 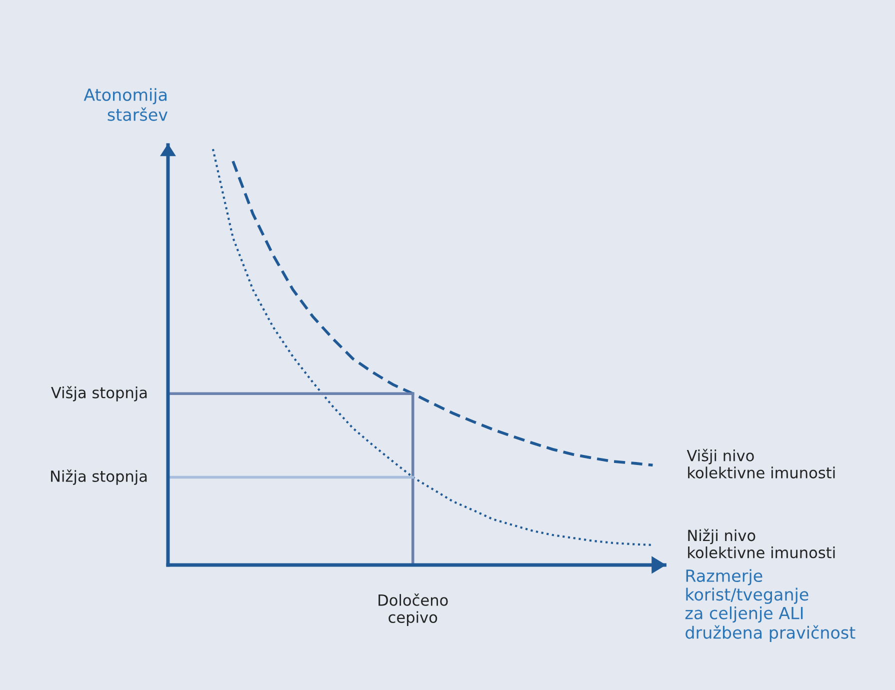 I want to click on ref-line-label: Nižja stopnja, so click(x=99, y=477).